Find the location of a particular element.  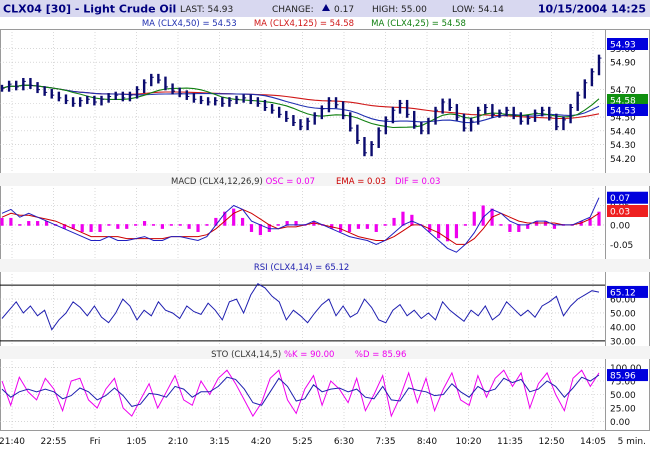

symbol-title: CLX04 [30] - Light Crude Oil is located at coordinates (89, 9).